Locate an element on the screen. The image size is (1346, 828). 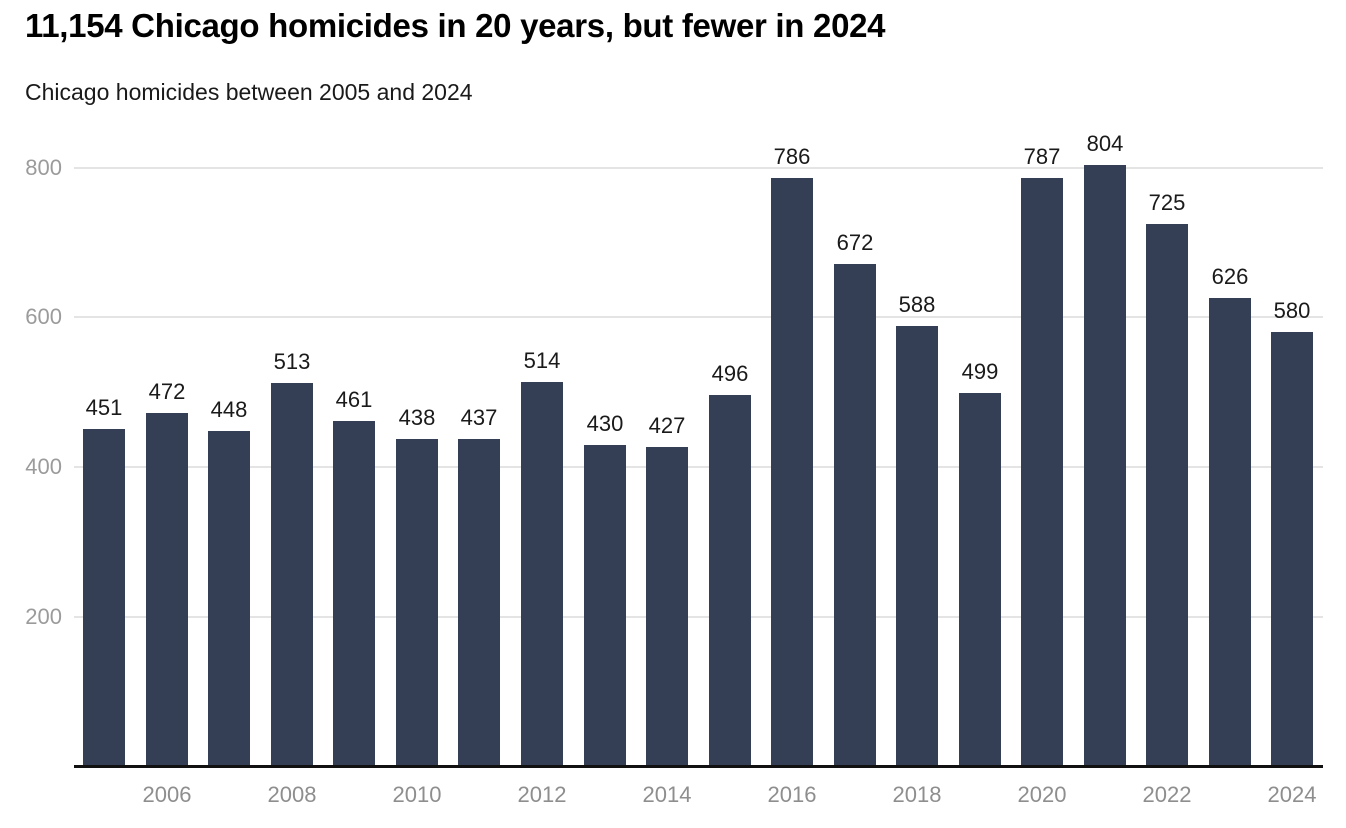
bar-value-label: 786 is located at coordinates (792, 156).